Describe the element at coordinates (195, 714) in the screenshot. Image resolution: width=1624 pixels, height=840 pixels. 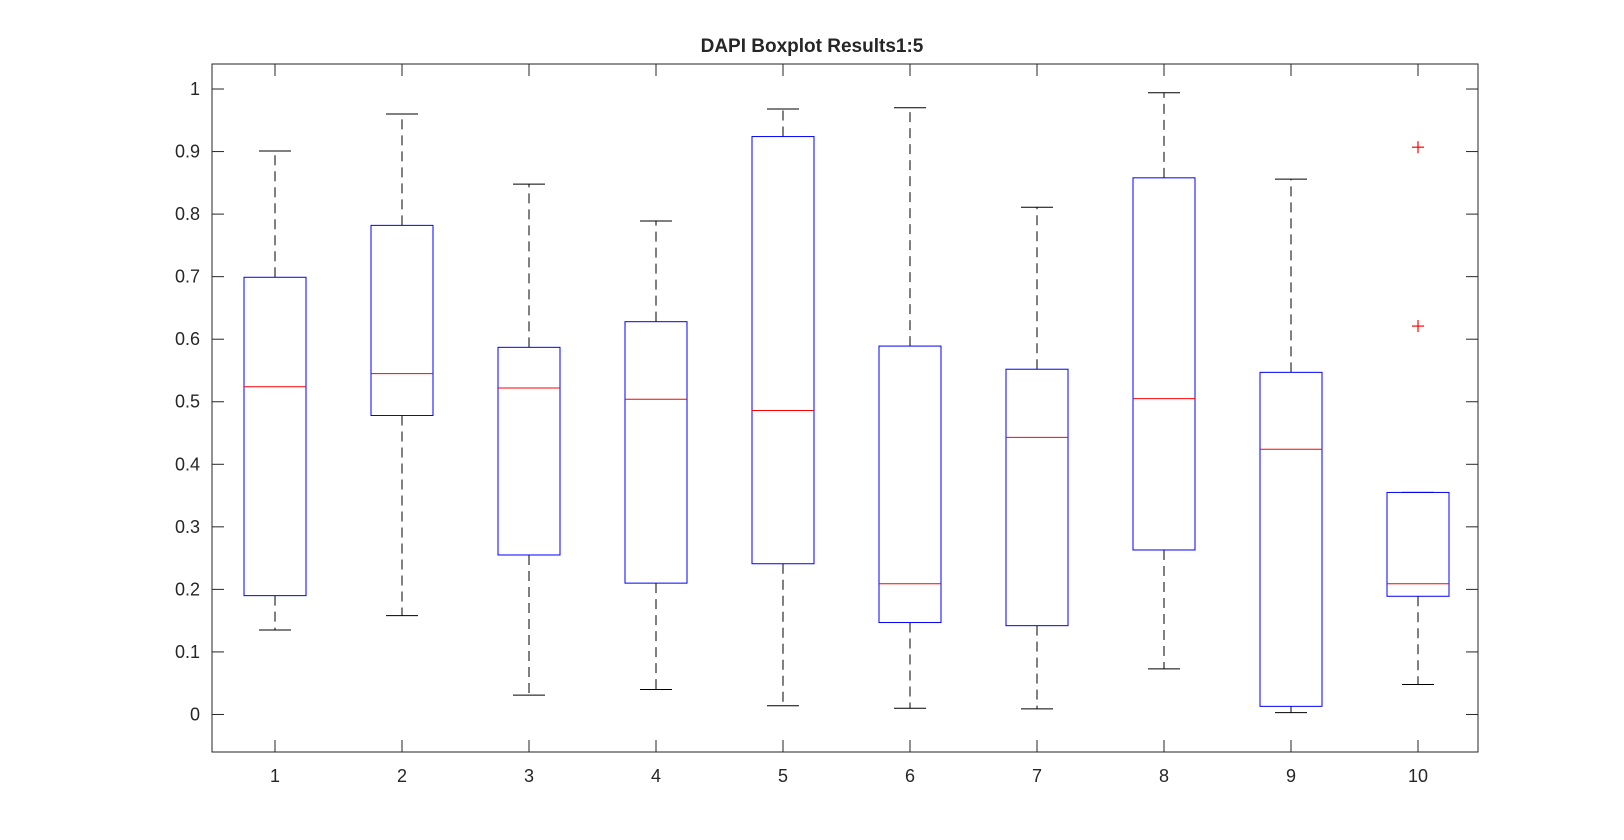
I see `y-tick-label: 0` at that location.